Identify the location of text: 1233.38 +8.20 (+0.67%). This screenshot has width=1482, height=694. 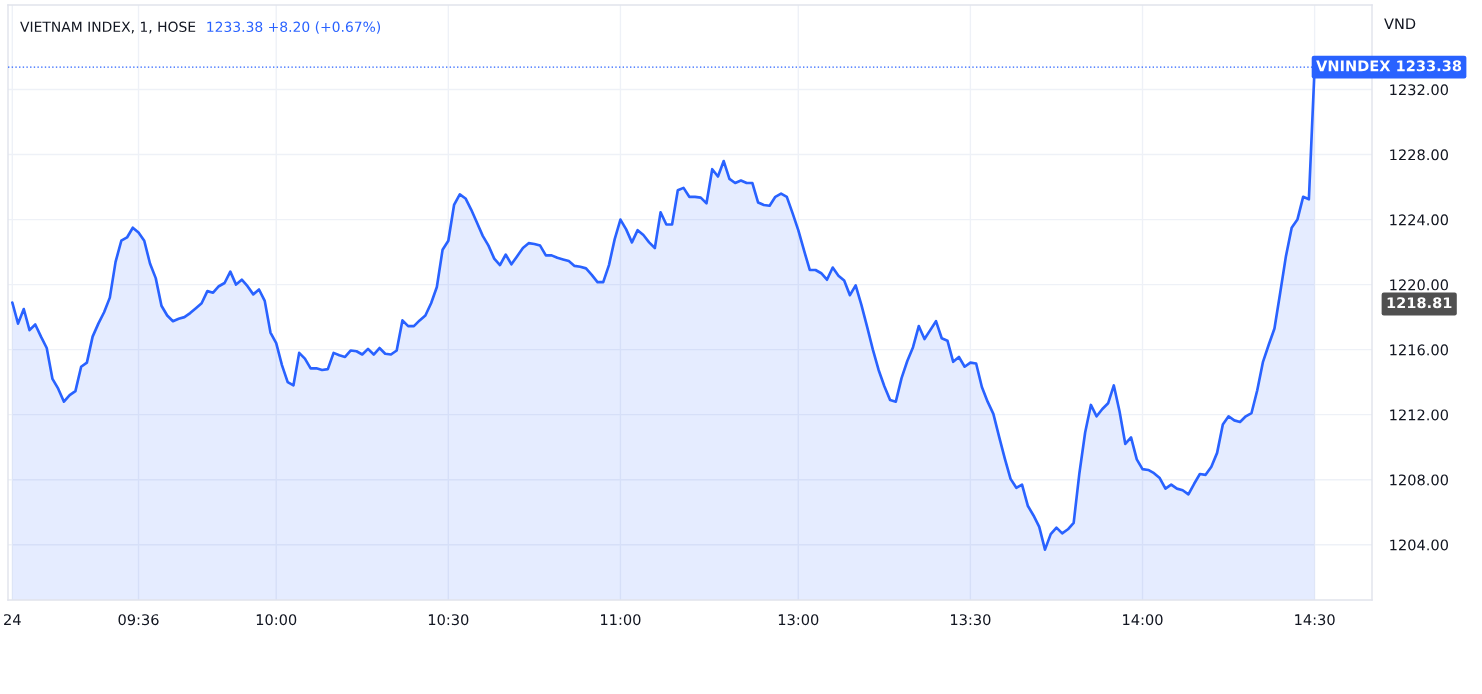
(294, 27).